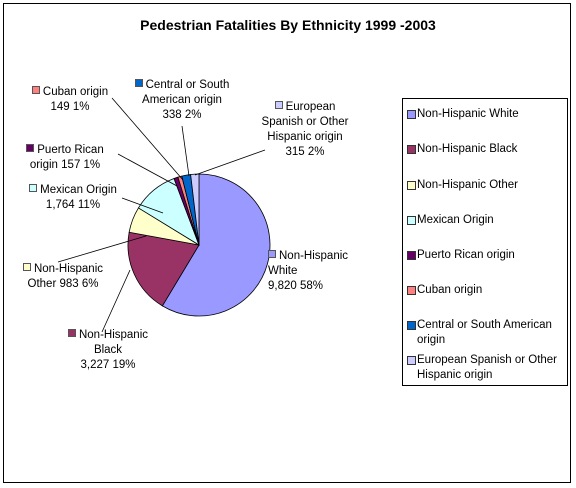 The width and height of the screenshot is (576, 488). I want to click on legend-item: Non-Hispanic Other, so click(486, 185).